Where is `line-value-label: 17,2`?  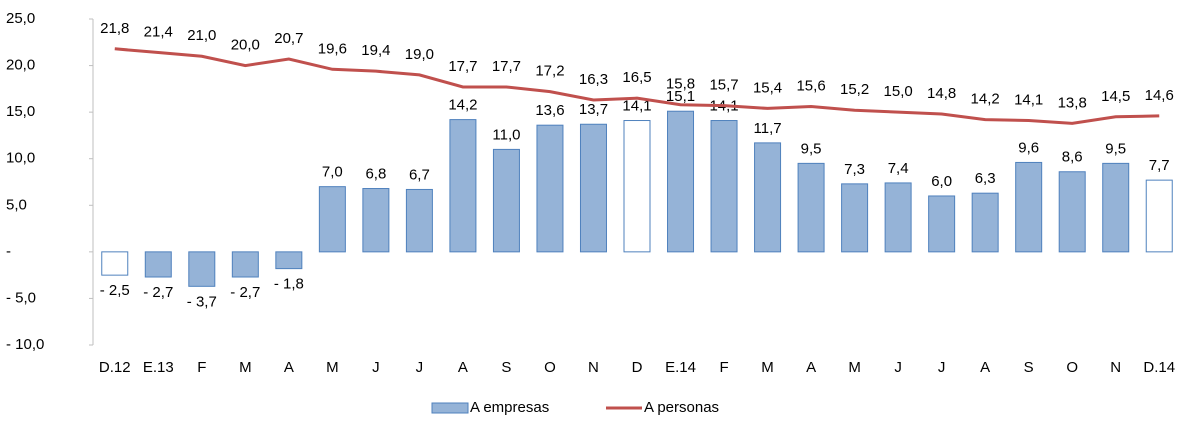
line-value-label: 17,2 is located at coordinates (549, 71).